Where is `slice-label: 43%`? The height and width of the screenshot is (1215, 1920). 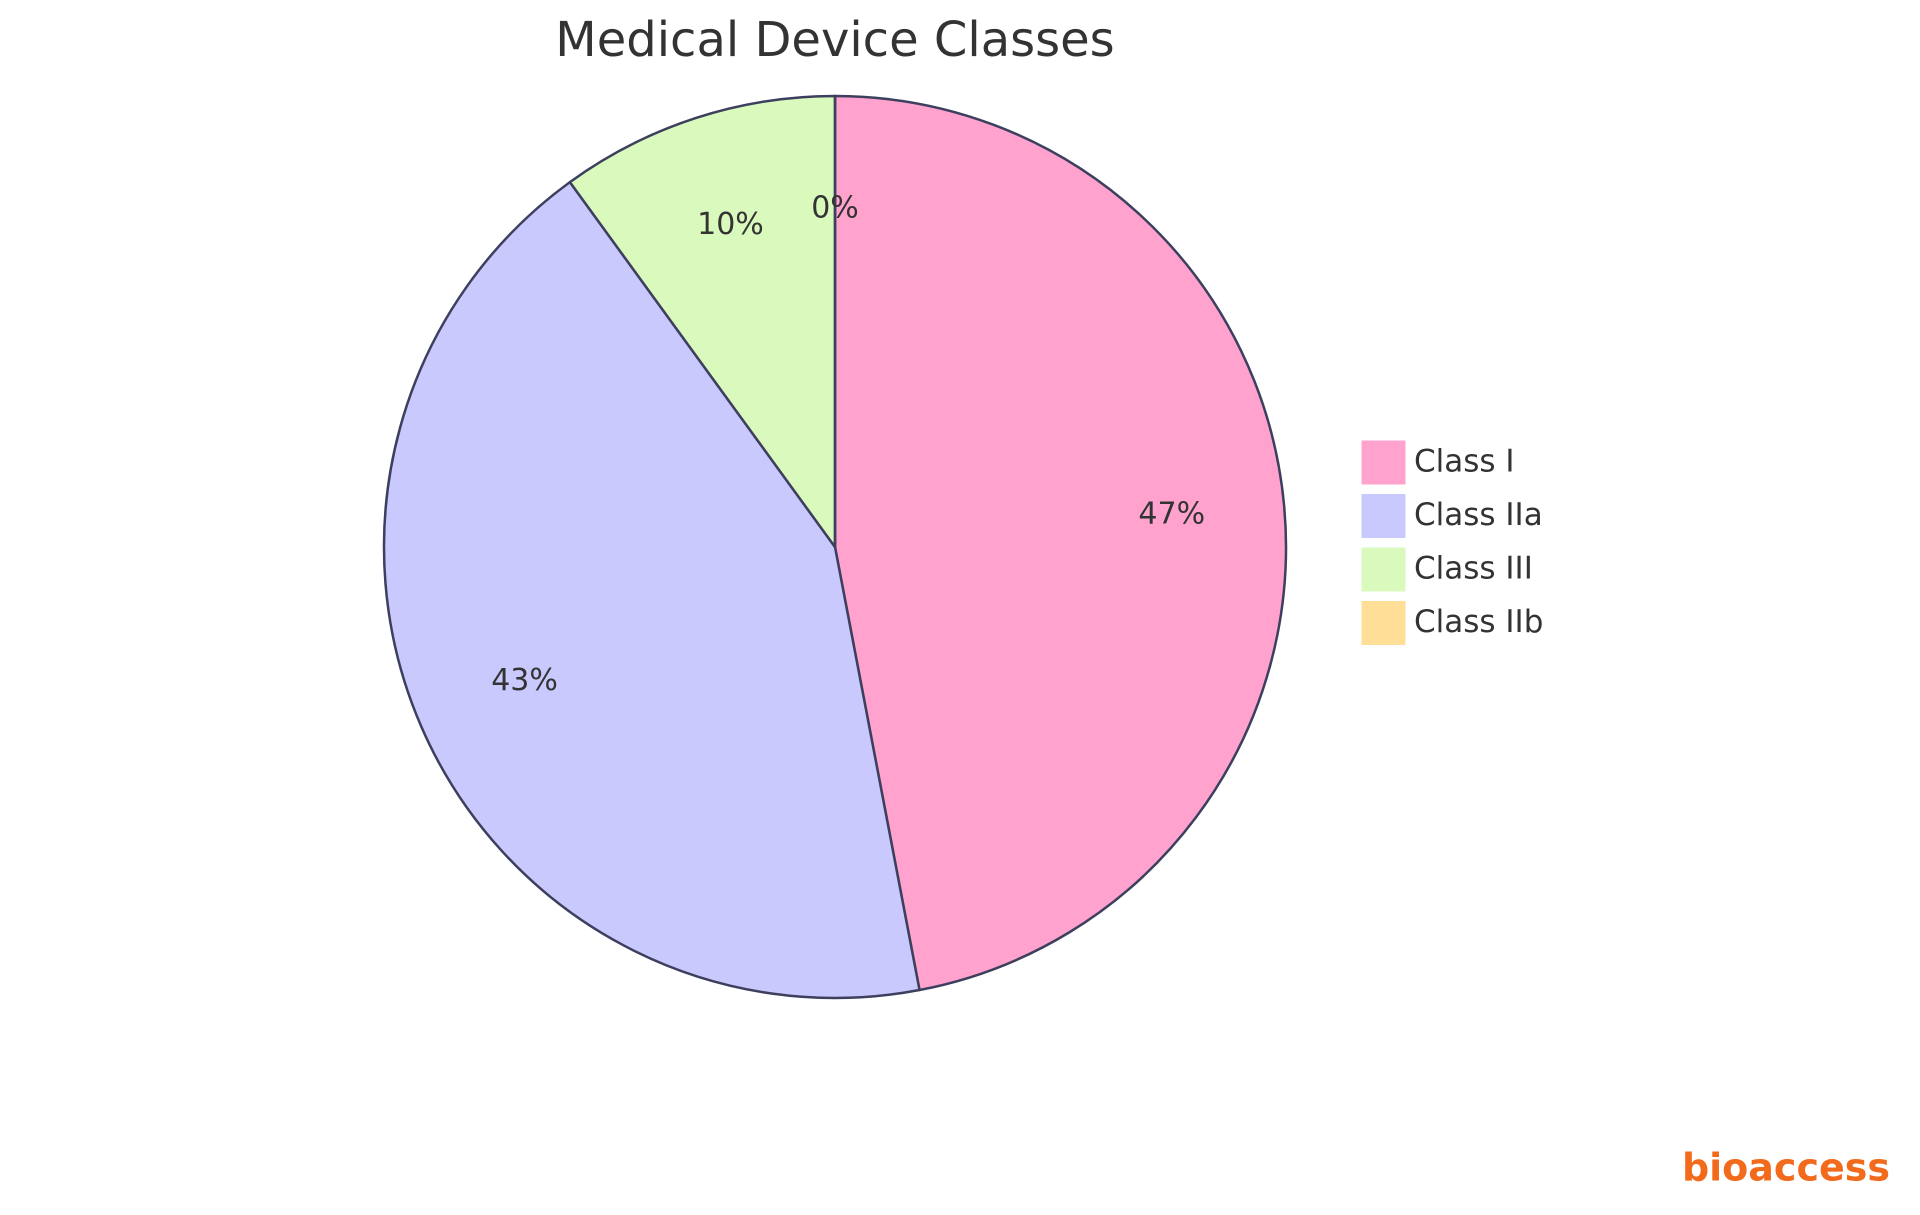 slice-label: 43% is located at coordinates (524, 680).